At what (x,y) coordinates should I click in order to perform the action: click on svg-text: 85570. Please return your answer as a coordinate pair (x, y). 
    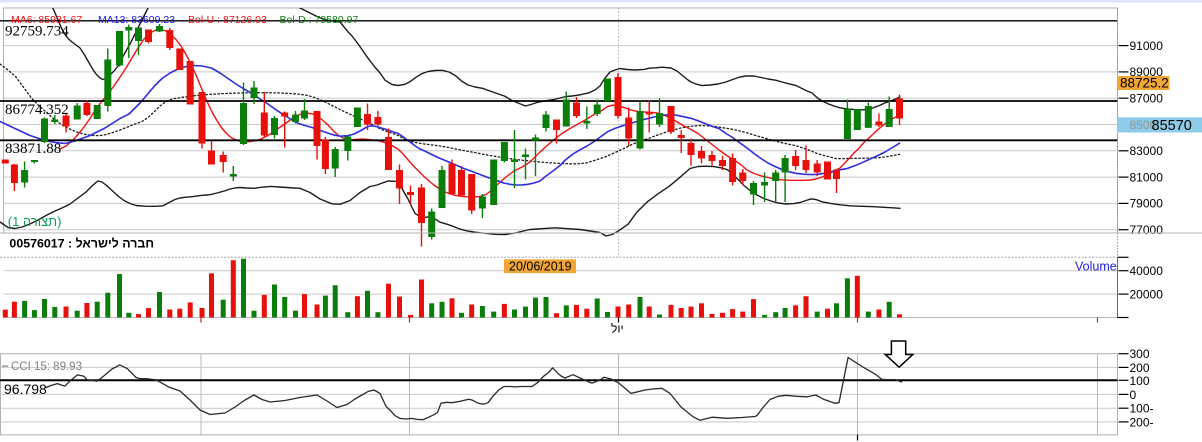
    Looking at the image, I should click on (1172, 126).